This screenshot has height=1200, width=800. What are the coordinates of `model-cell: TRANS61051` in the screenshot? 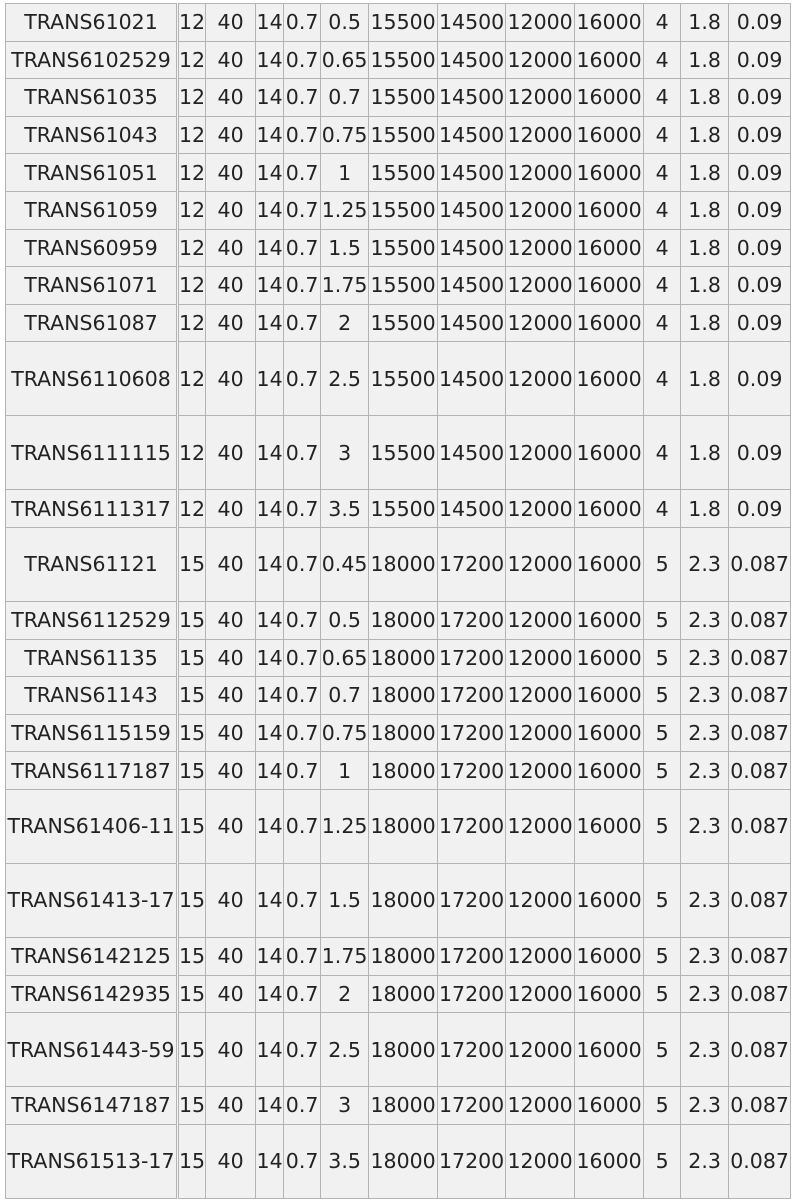 It's located at (92, 172).